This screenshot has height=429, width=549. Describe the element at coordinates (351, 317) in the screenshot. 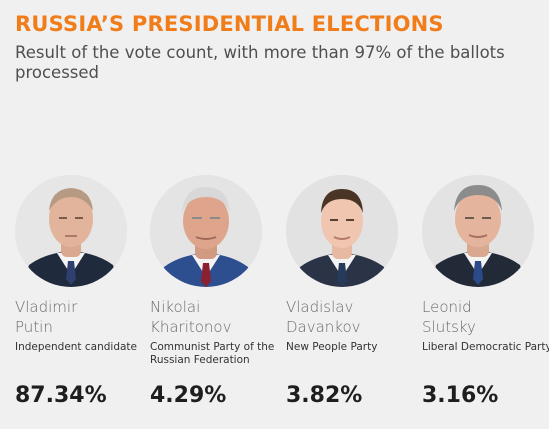

I see `candidate-name: Vladislav Davankov` at that location.